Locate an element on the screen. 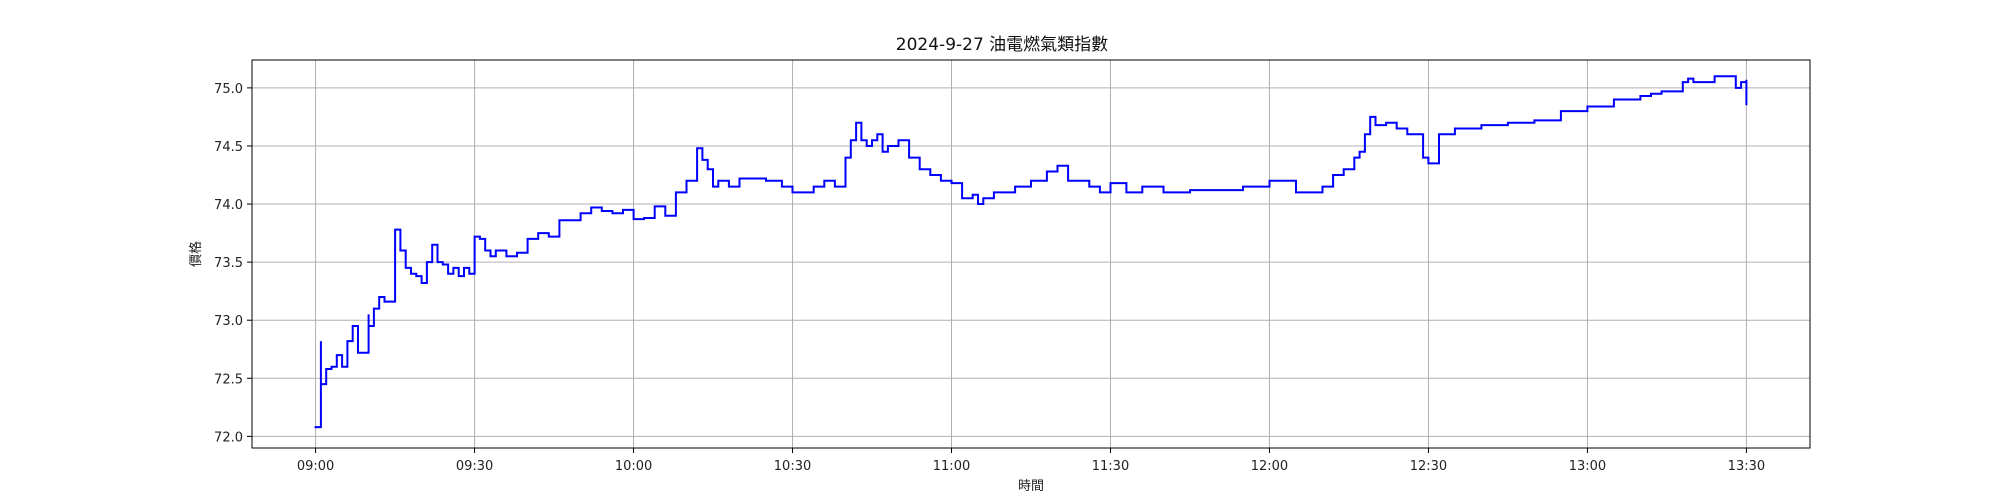  y-tick-label: 75.0 is located at coordinates (228, 89).